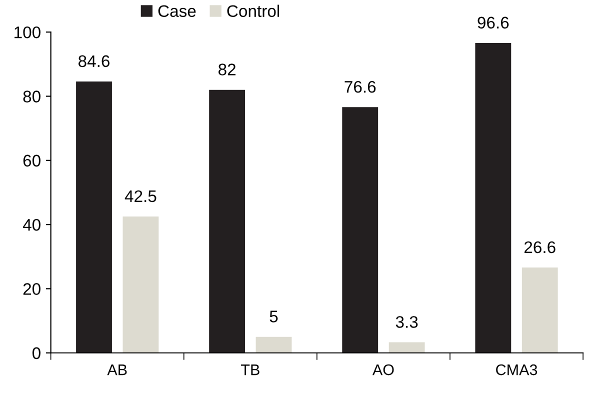  I want to click on y-tick-label: 60, so click(31, 160).